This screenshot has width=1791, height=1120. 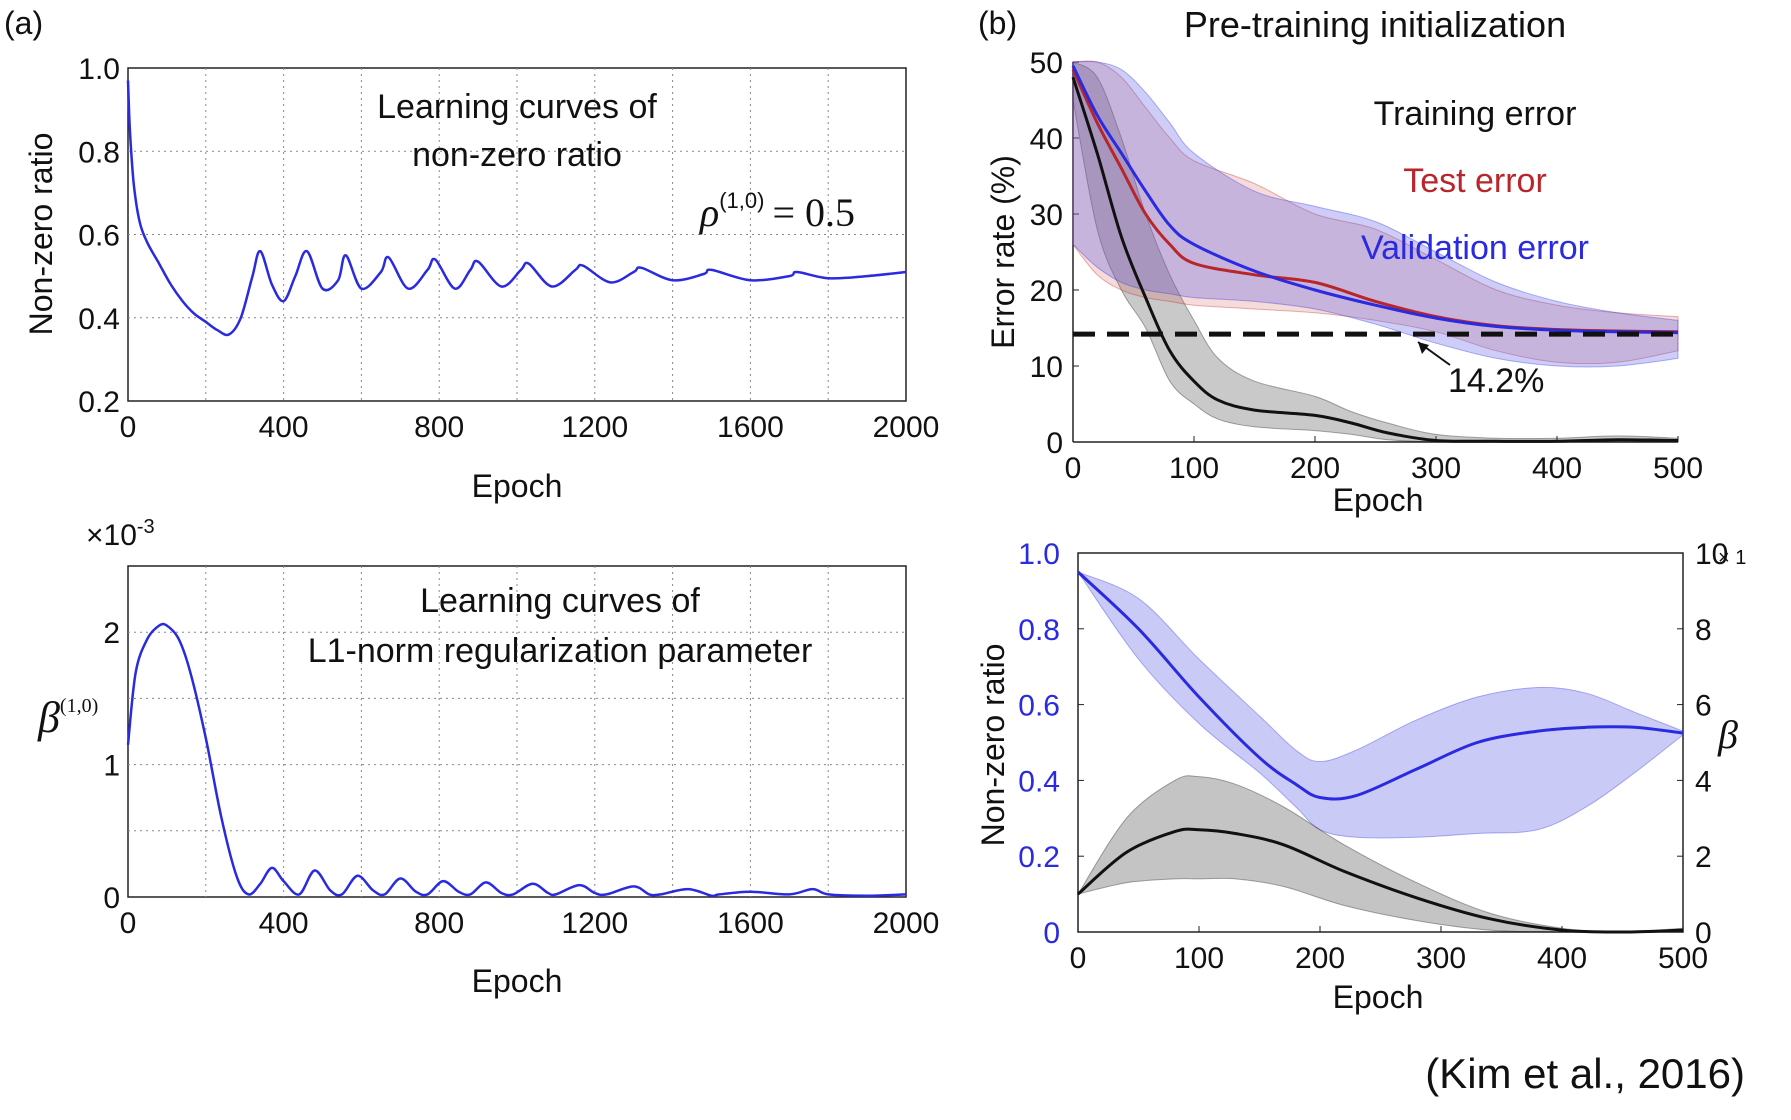 What do you see at coordinates (146, 527) in the screenshot?
I see `y-scale-exponent: -3` at bounding box center [146, 527].